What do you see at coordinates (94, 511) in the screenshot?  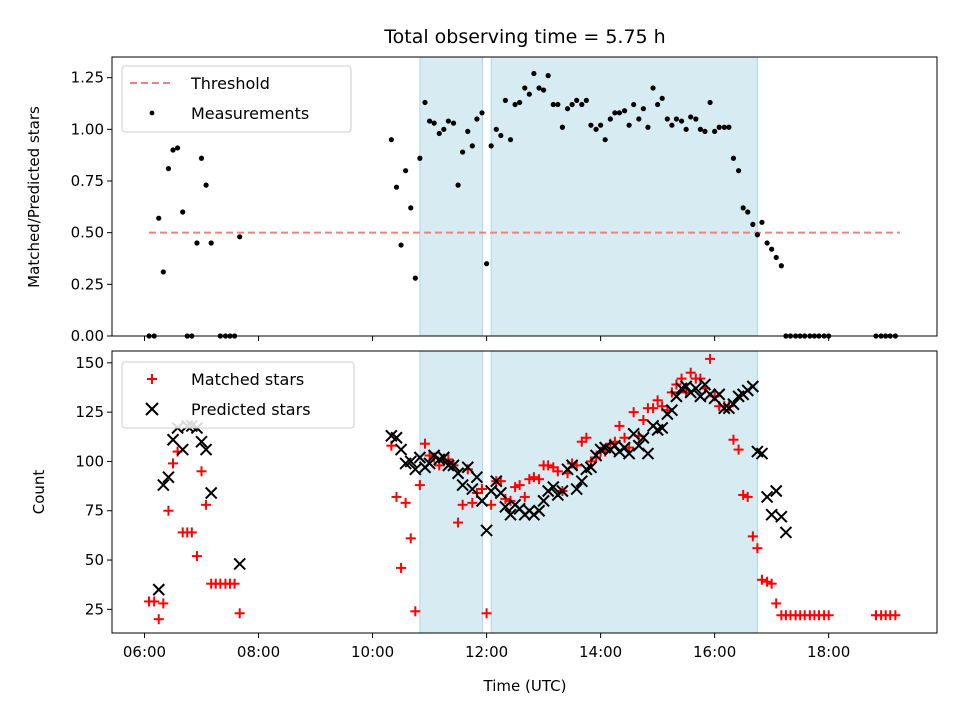 I see `y-tick-label: 75` at bounding box center [94, 511].